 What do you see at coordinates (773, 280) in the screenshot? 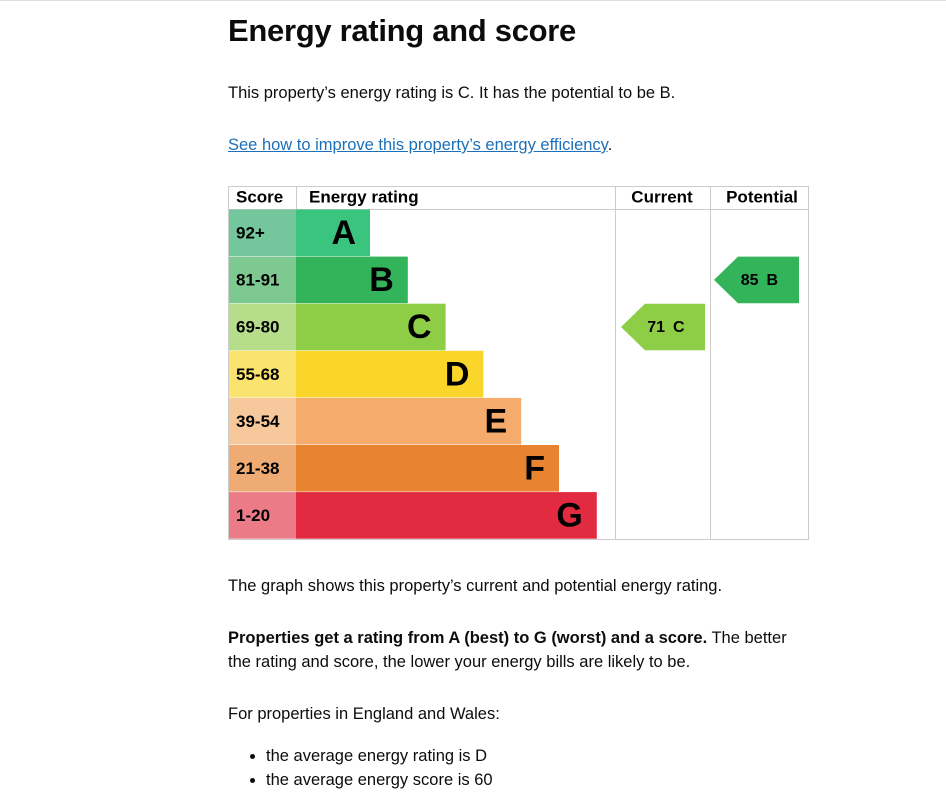
I see `potential-letter: B` at bounding box center [773, 280].